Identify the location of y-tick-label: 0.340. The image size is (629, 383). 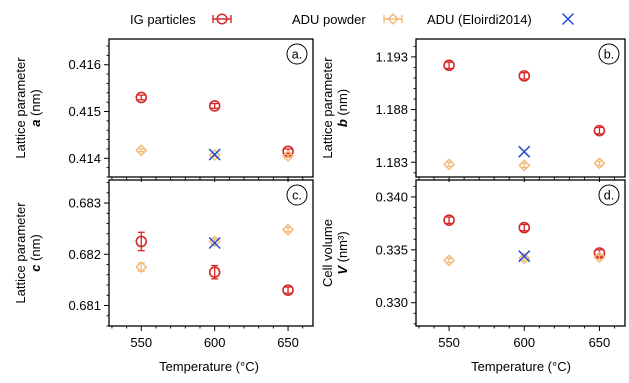
(391, 196).